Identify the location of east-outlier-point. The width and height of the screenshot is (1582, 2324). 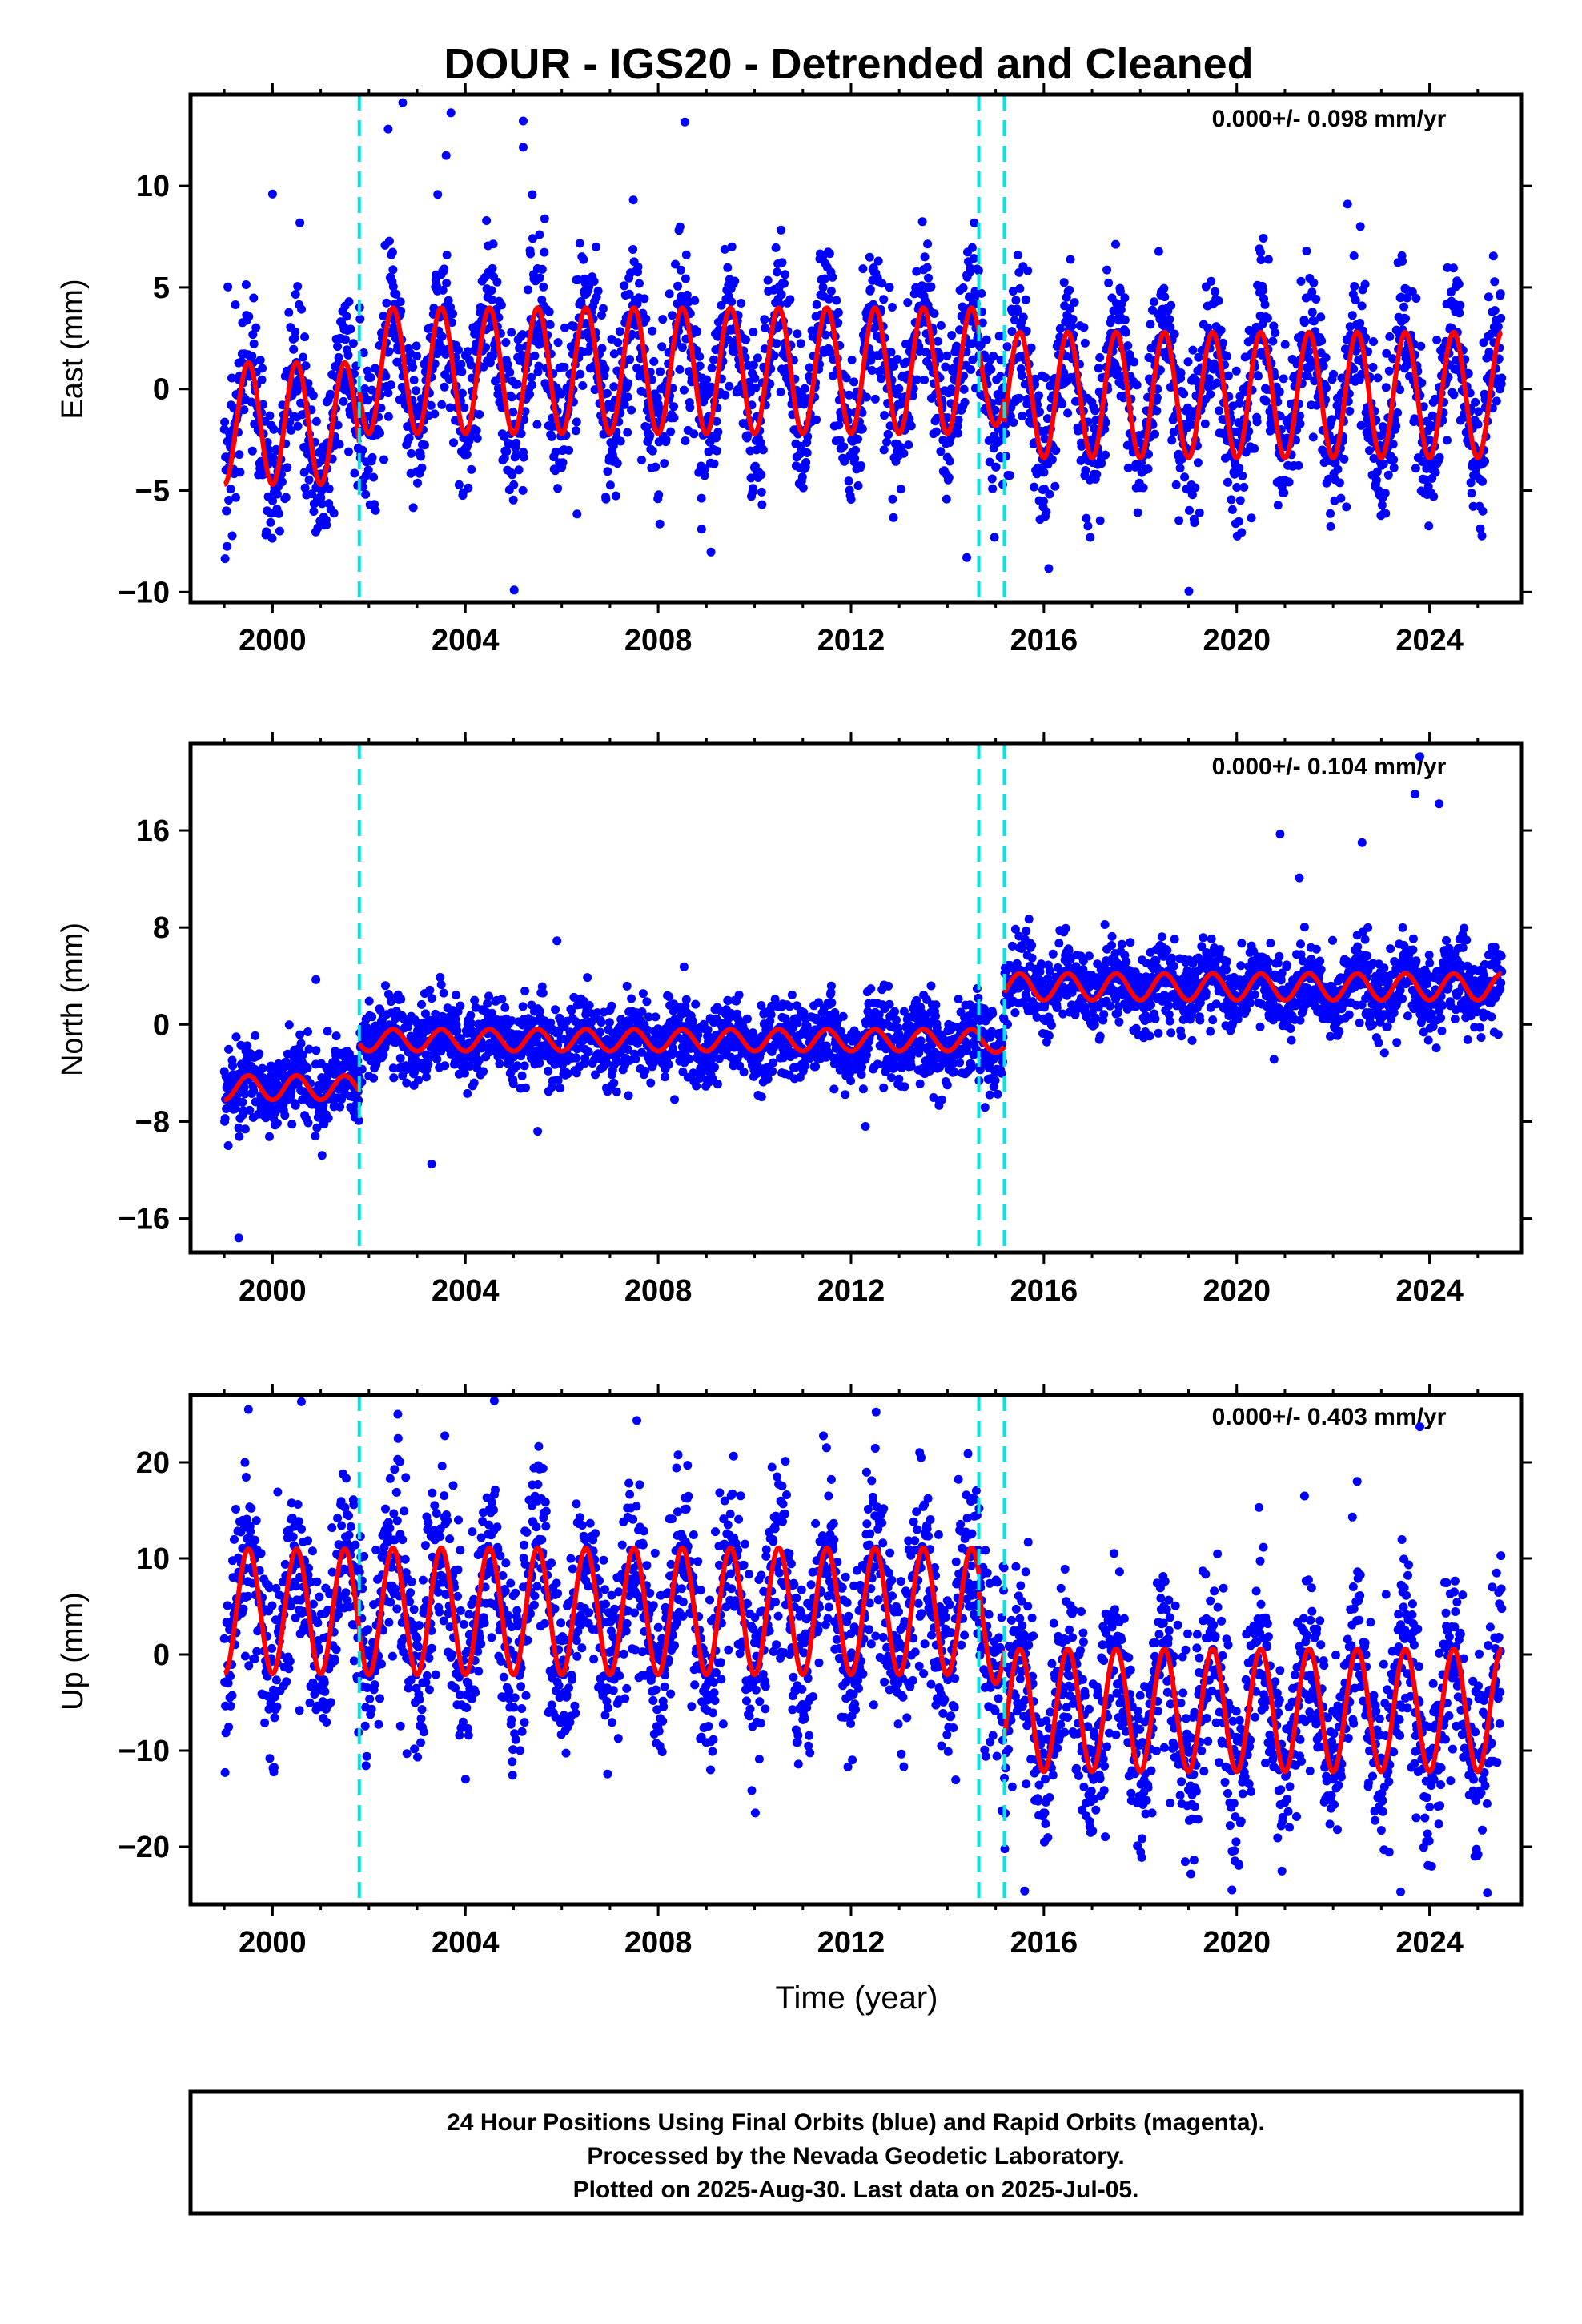
(272, 194).